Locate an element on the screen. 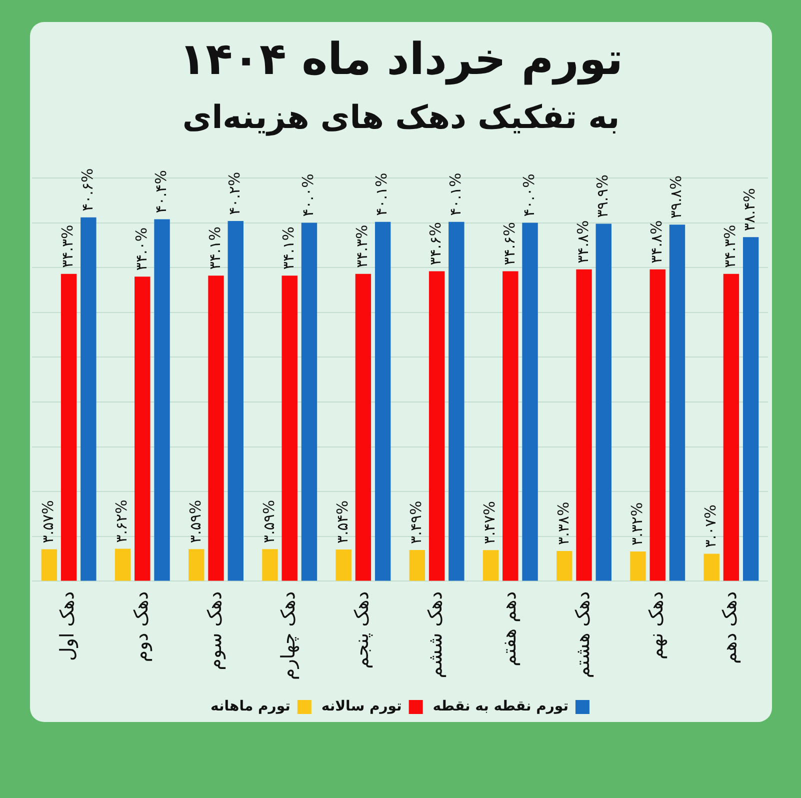 The height and width of the screenshot is (798, 801). data-label: ۳.۰۷% is located at coordinates (710, 526).